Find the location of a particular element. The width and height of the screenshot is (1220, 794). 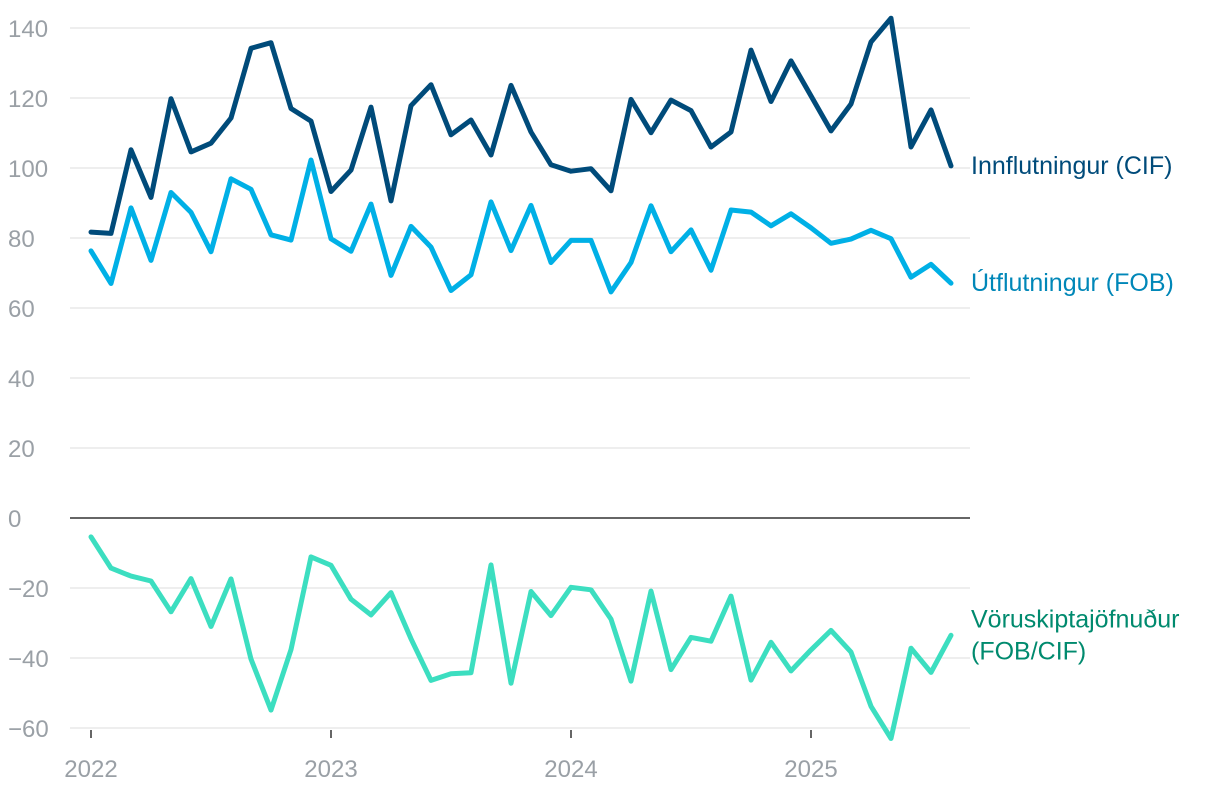

y-tick-label: 20 is located at coordinates (21, 449).